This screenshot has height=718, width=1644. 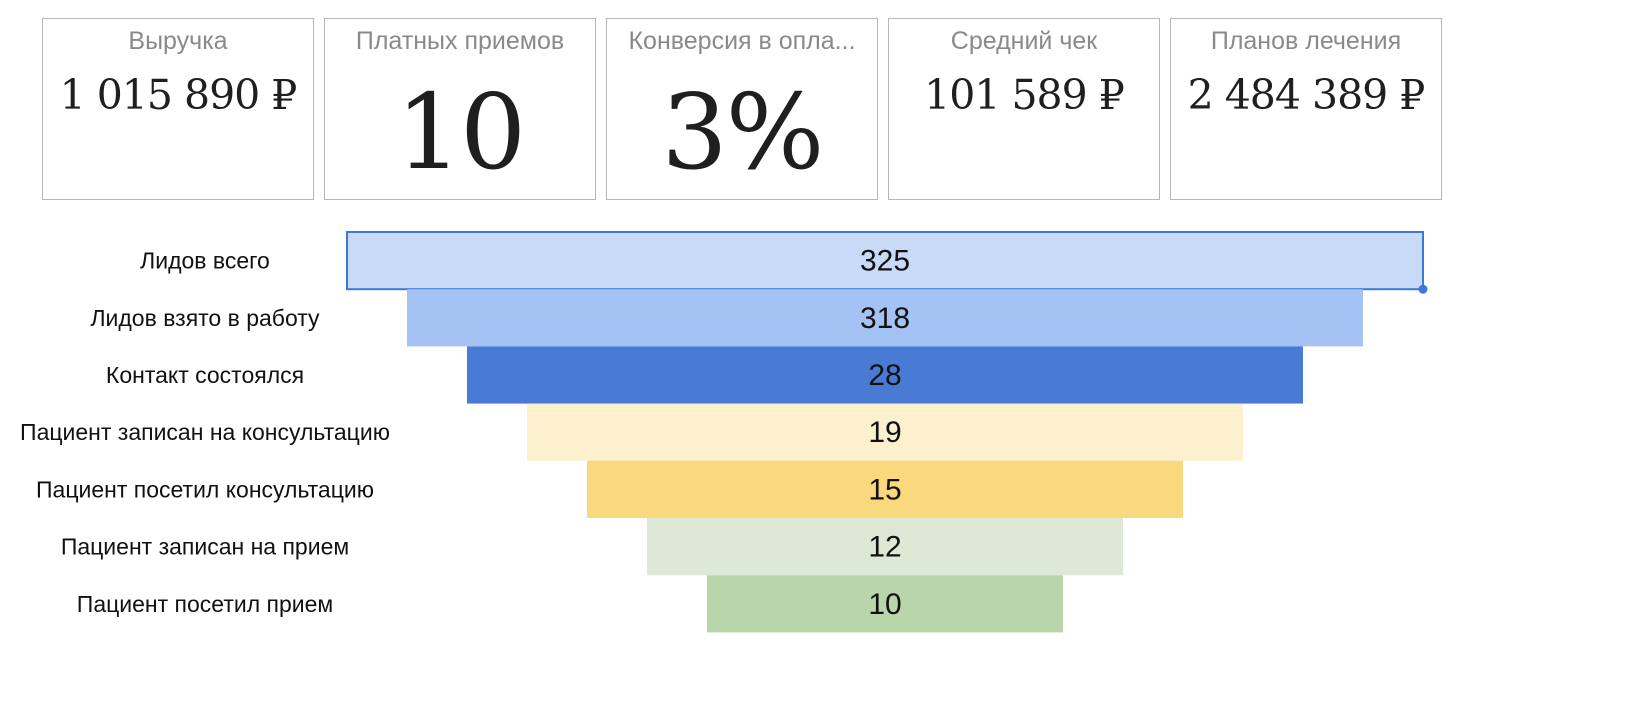 I want to click on funnel-value-label: 12, so click(x=884, y=547).